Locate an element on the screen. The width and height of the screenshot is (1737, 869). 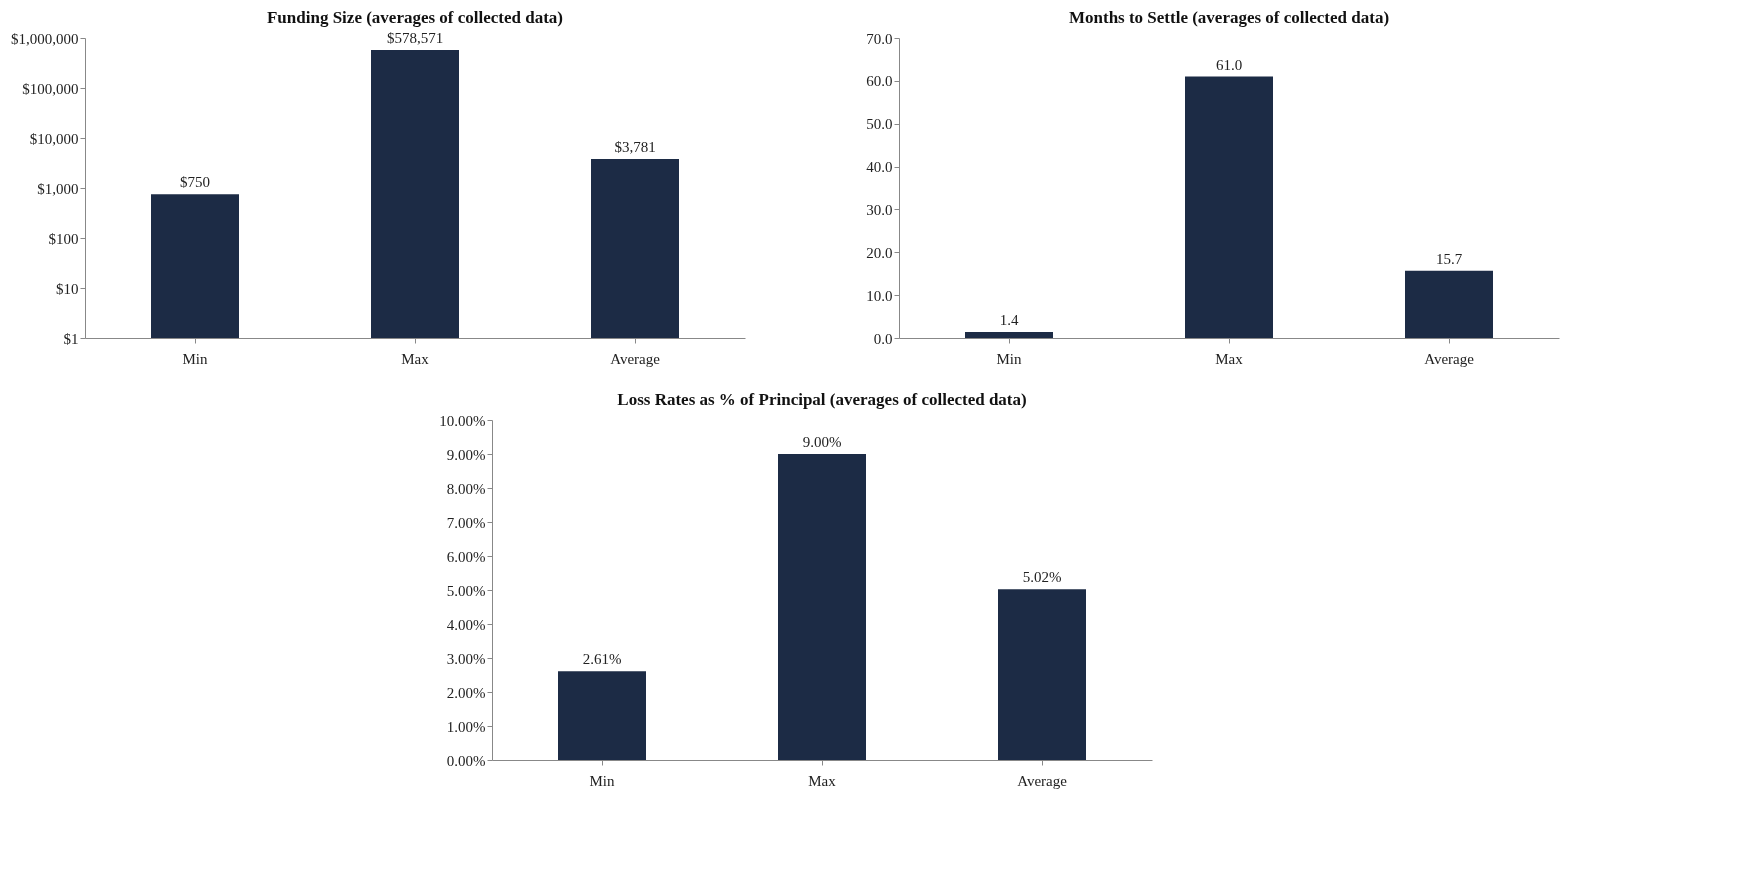
data-label: $3,781 is located at coordinates (635, 147).